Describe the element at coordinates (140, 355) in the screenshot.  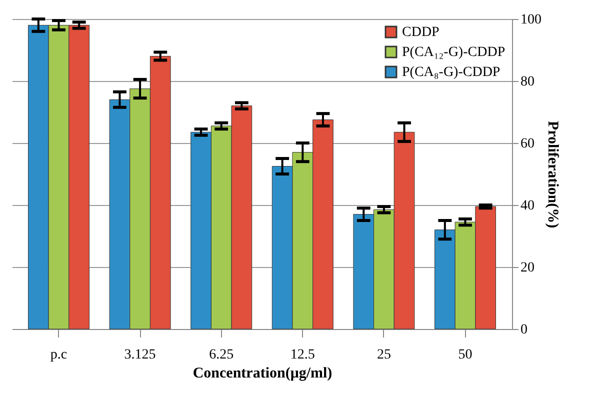
I see `x-tick-label: 3.125` at that location.